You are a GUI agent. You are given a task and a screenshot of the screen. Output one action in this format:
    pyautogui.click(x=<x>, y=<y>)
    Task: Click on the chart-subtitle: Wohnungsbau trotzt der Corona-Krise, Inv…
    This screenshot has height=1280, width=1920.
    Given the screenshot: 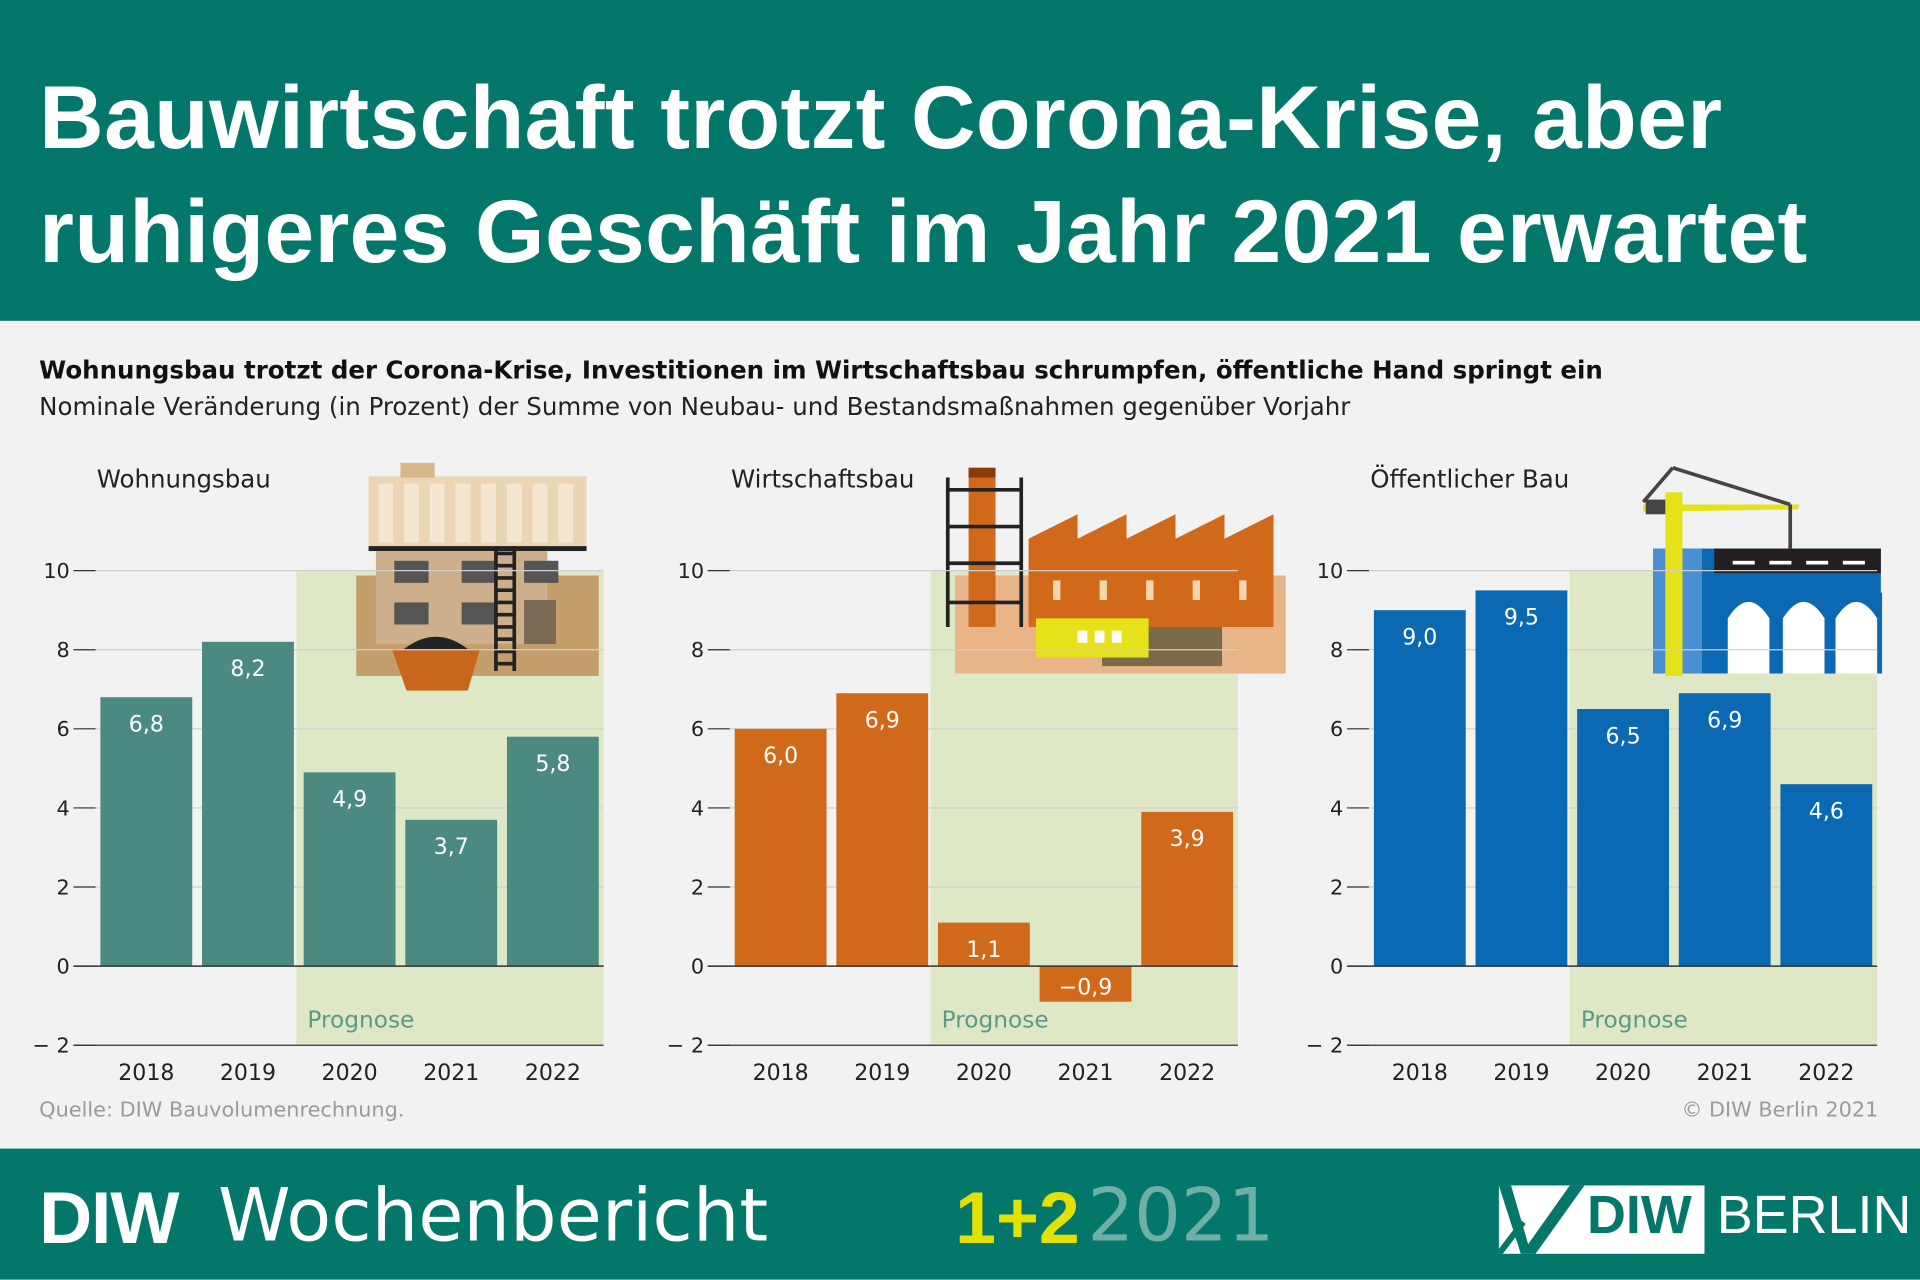 What is the action you would take?
    pyautogui.click(x=821, y=370)
    